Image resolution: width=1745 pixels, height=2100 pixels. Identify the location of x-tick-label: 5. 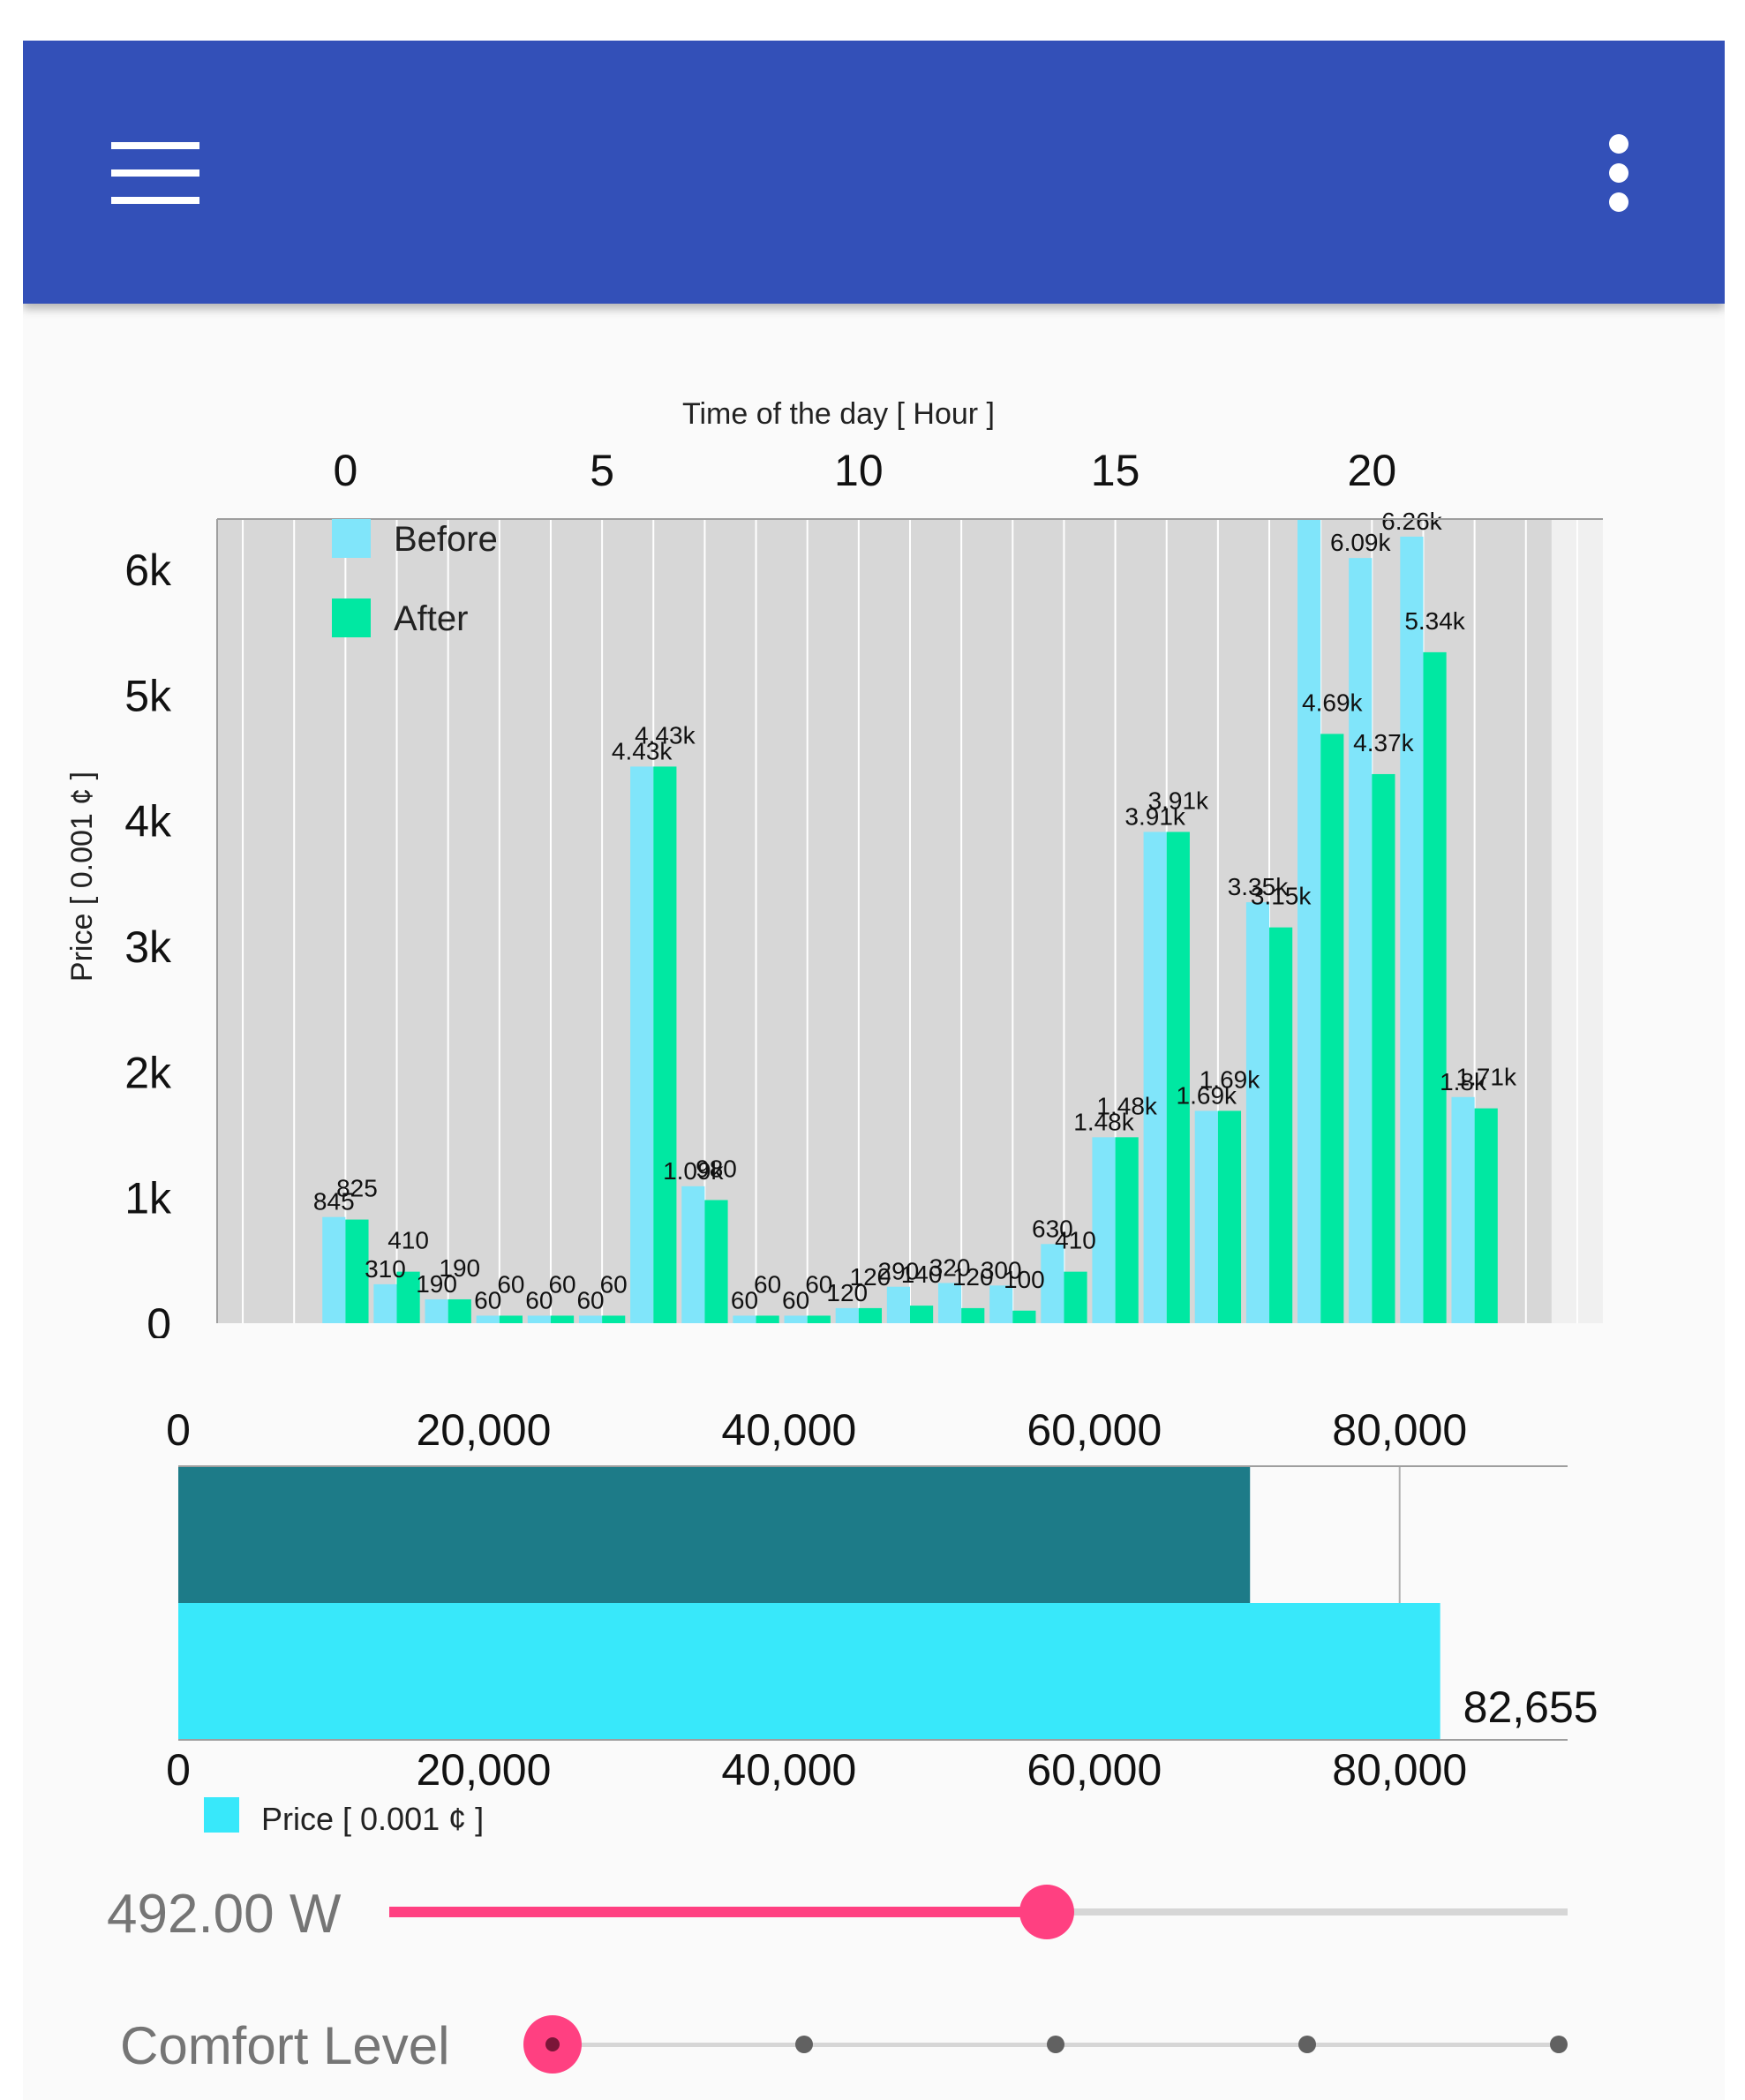
(602, 470).